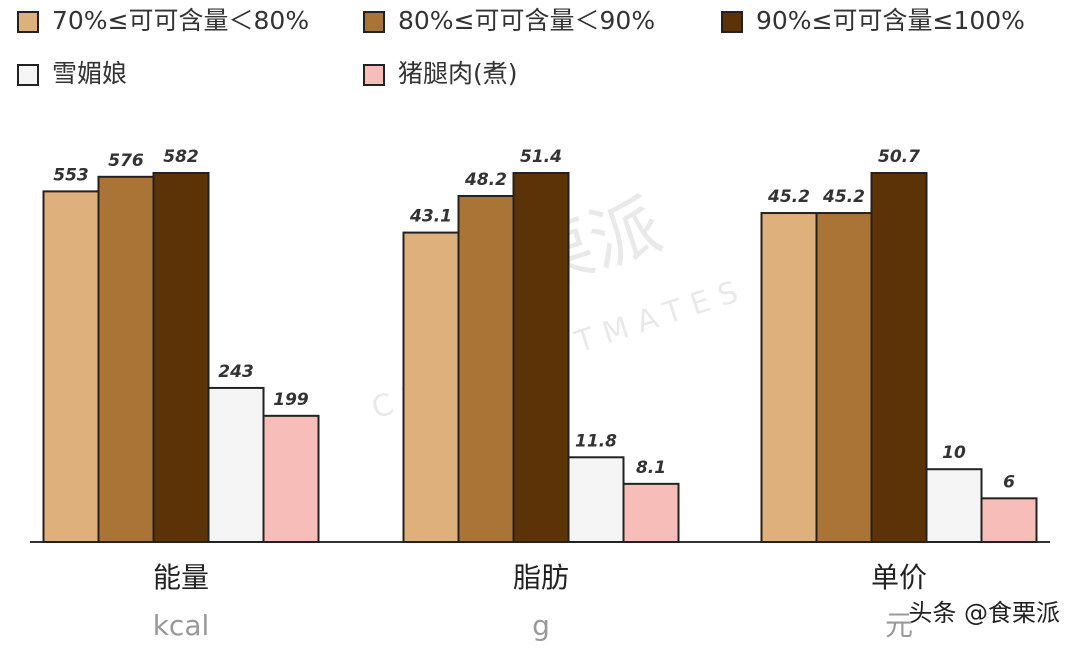  What do you see at coordinates (541, 157) in the screenshot?
I see `value-label: 51.4` at bounding box center [541, 157].